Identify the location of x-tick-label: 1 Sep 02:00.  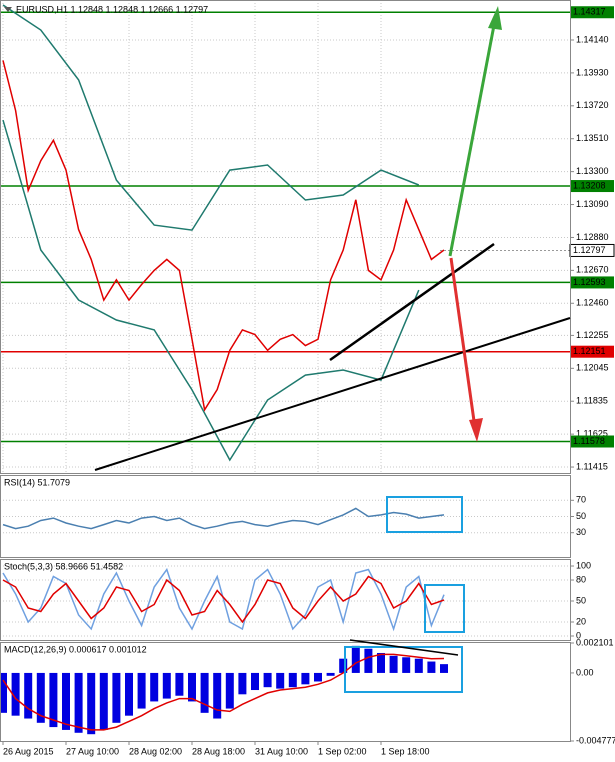
(342, 751).